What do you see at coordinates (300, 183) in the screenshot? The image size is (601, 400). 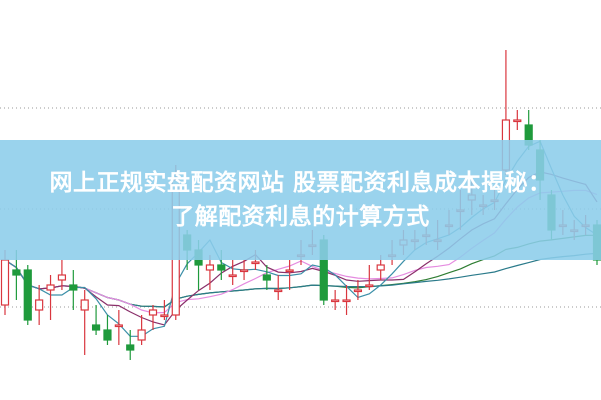 I see `title-line-1: 网上正规实盘配资网站 股票配资利息成本揭秘：` at bounding box center [300, 183].